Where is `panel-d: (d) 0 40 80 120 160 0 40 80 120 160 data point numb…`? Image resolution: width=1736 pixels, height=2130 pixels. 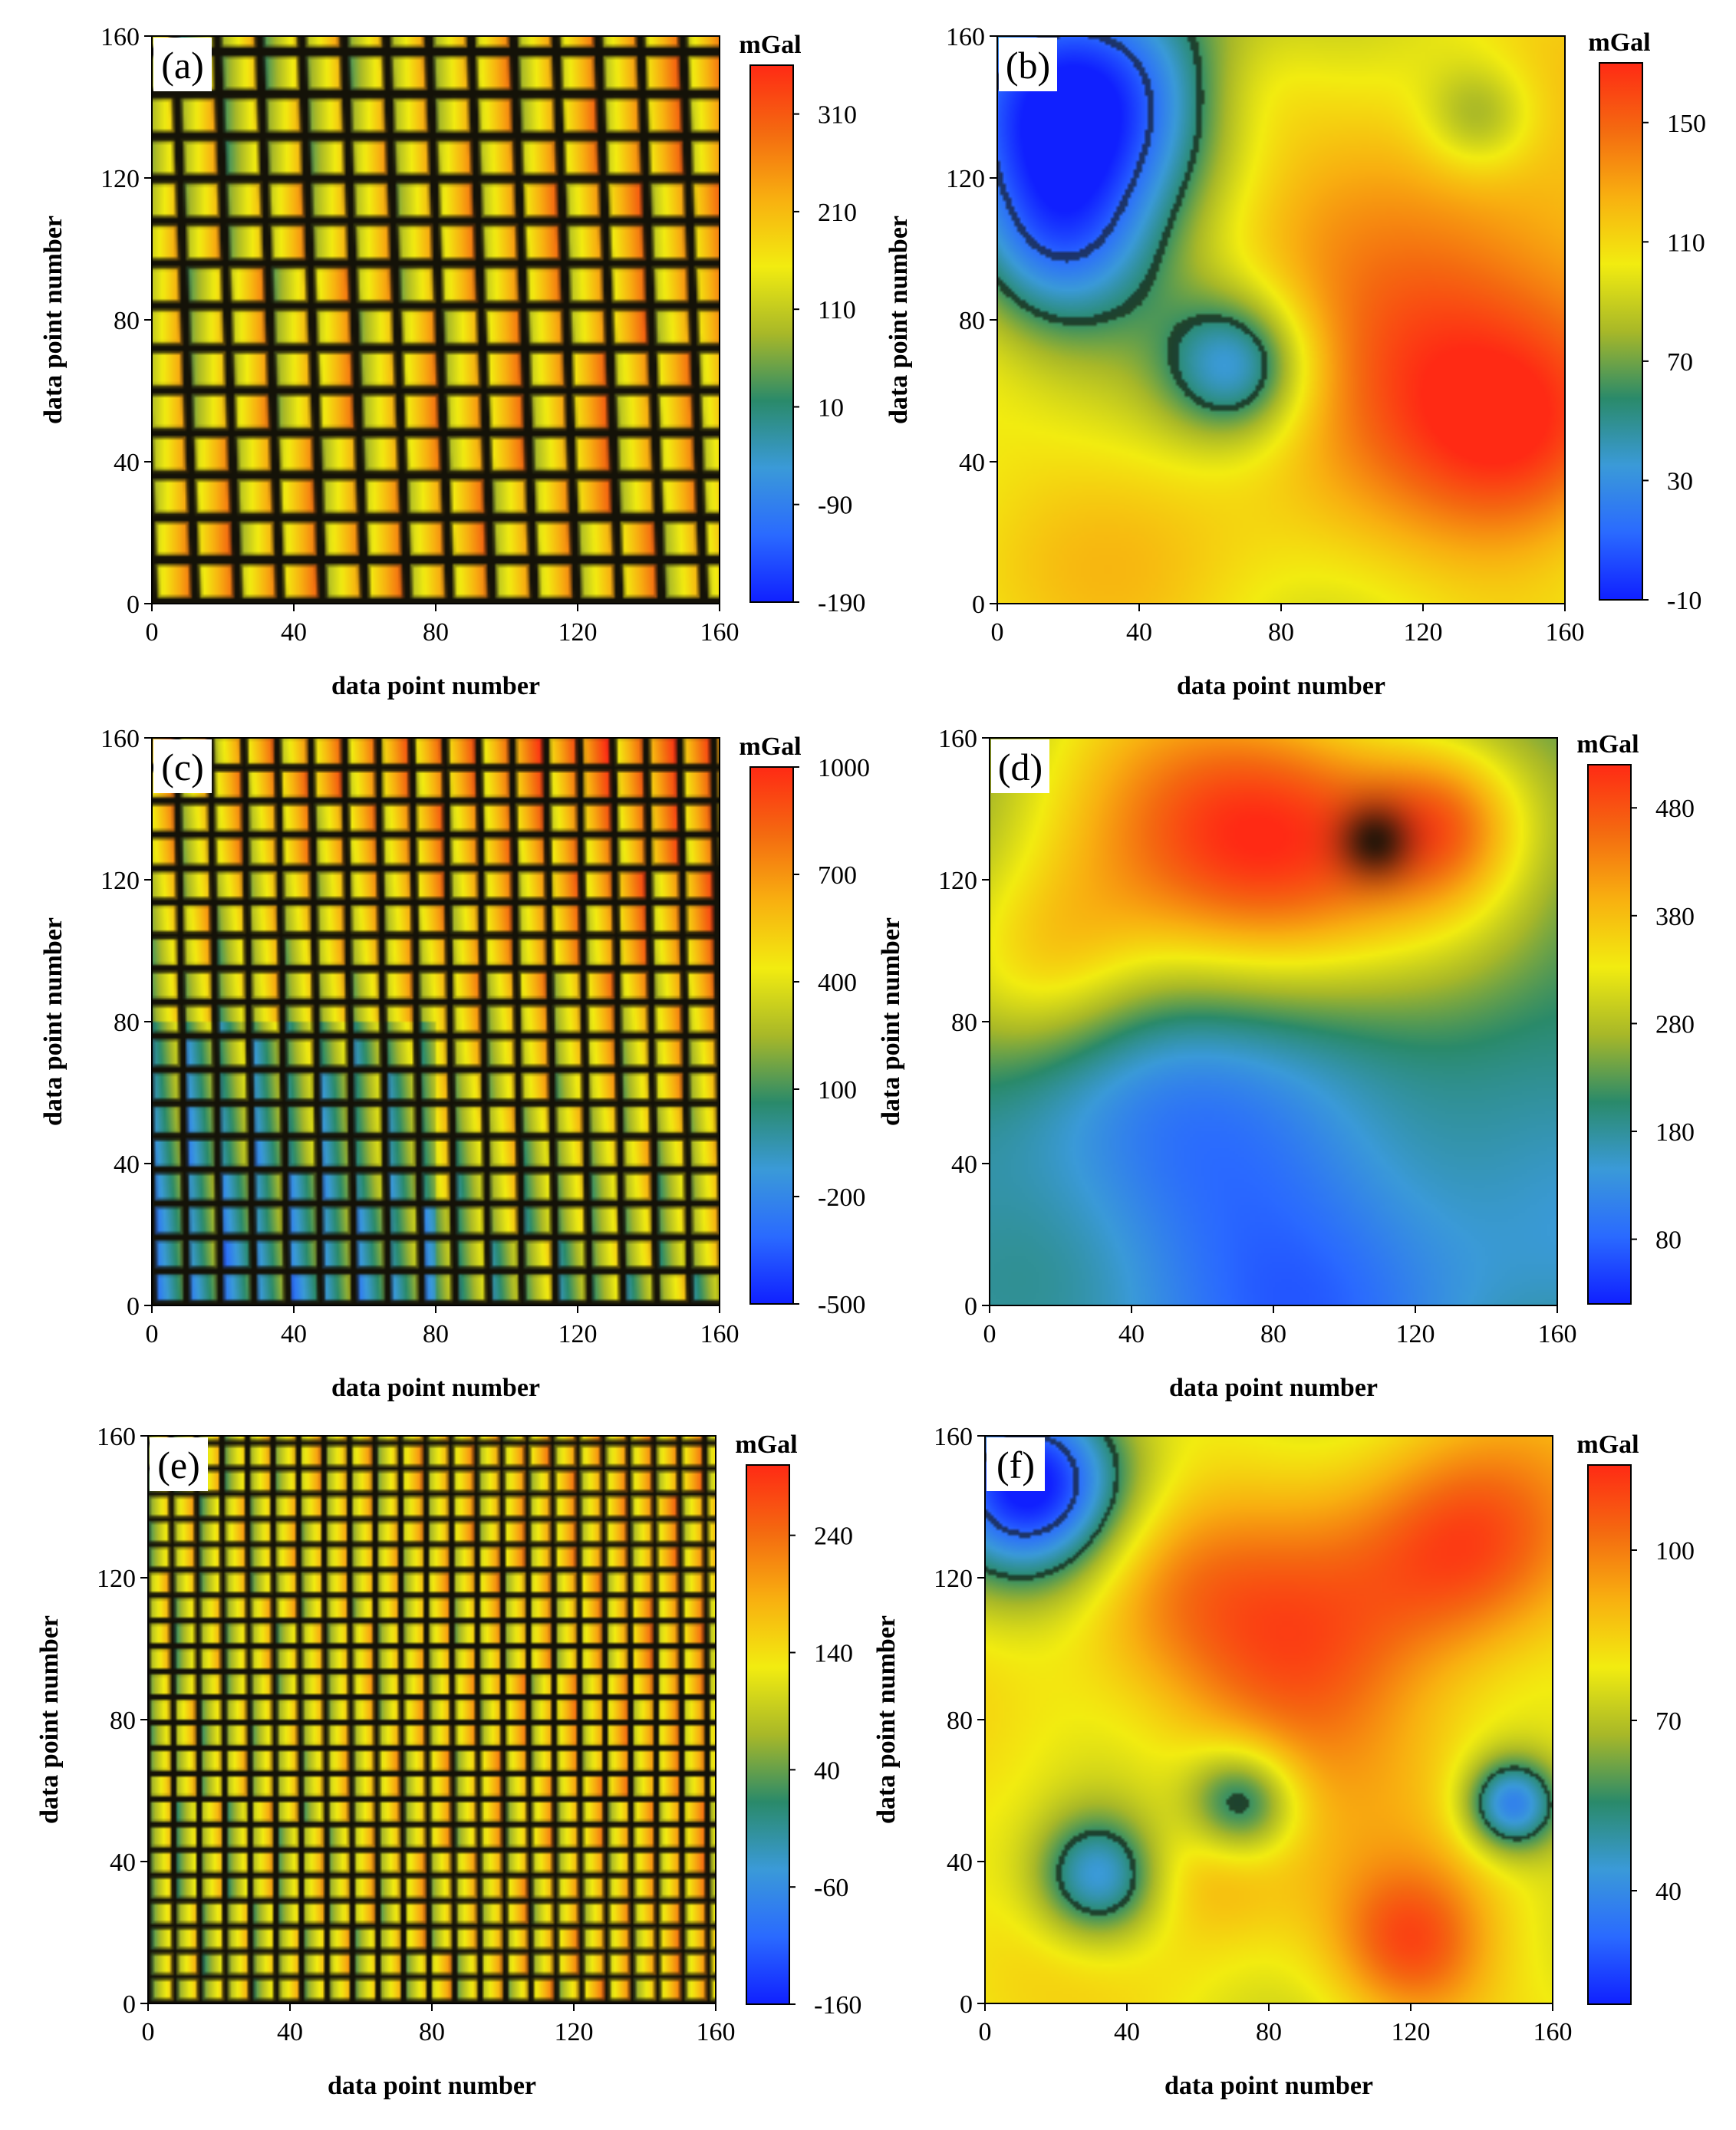
panel-d: (d) 0 40 80 120 160 0 40 80 120 160 data point numb… is located at coordinates (1286, 1063).